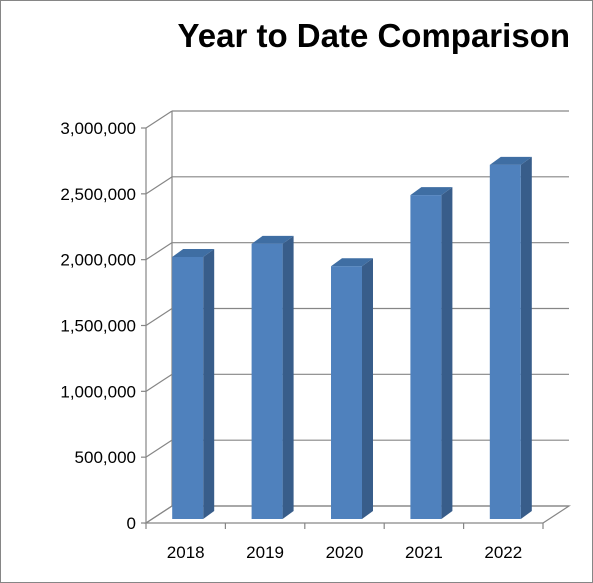  Describe the element at coordinates (98, 194) in the screenshot. I see `y-tick-label: 2,500,000` at that location.